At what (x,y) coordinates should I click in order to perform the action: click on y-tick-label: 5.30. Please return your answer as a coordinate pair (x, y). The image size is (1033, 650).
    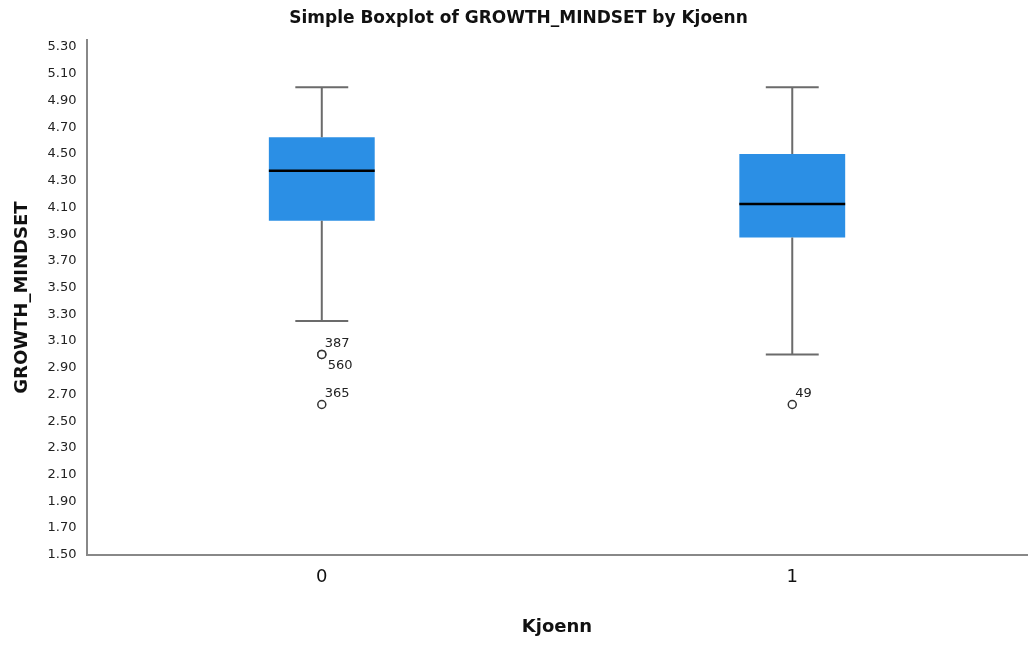
    Looking at the image, I should click on (62, 46).